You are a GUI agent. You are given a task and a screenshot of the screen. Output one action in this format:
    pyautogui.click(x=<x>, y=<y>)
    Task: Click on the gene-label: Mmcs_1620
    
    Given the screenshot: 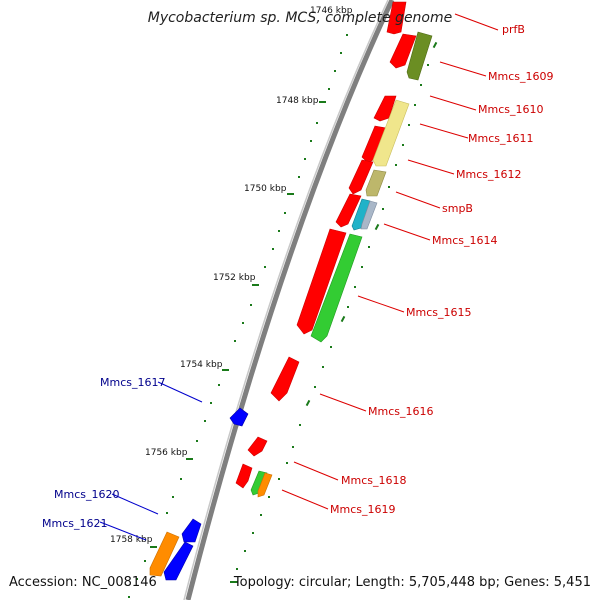 What is the action you would take?
    pyautogui.click(x=86, y=494)
    